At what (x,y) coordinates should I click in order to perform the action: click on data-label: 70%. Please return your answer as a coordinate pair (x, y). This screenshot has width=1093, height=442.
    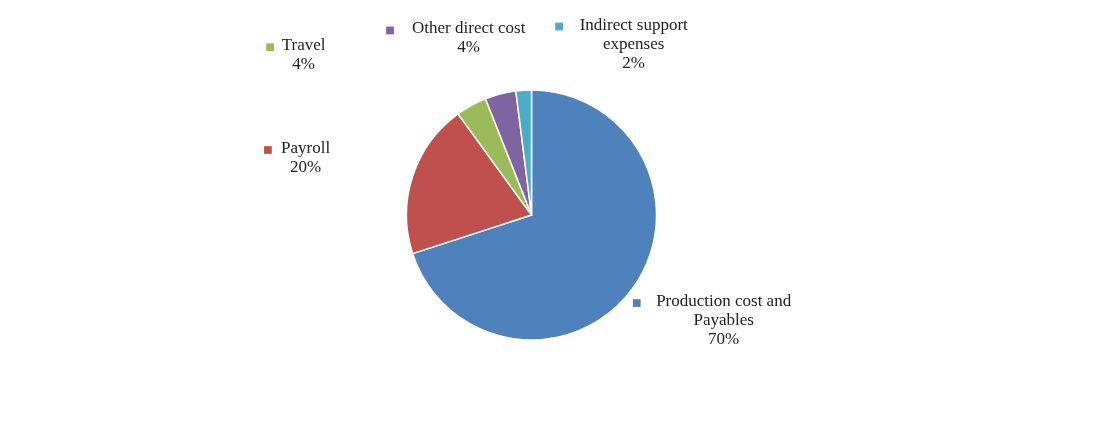
    Looking at the image, I should click on (724, 339).